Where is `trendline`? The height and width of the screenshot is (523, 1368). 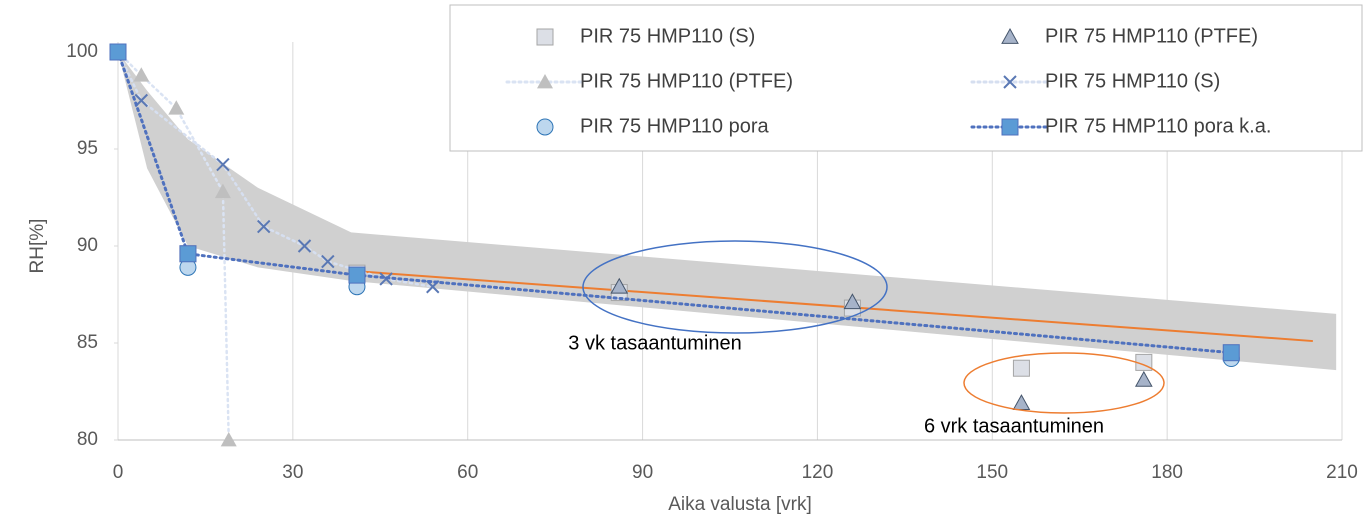
trendline is located at coordinates (834, 306).